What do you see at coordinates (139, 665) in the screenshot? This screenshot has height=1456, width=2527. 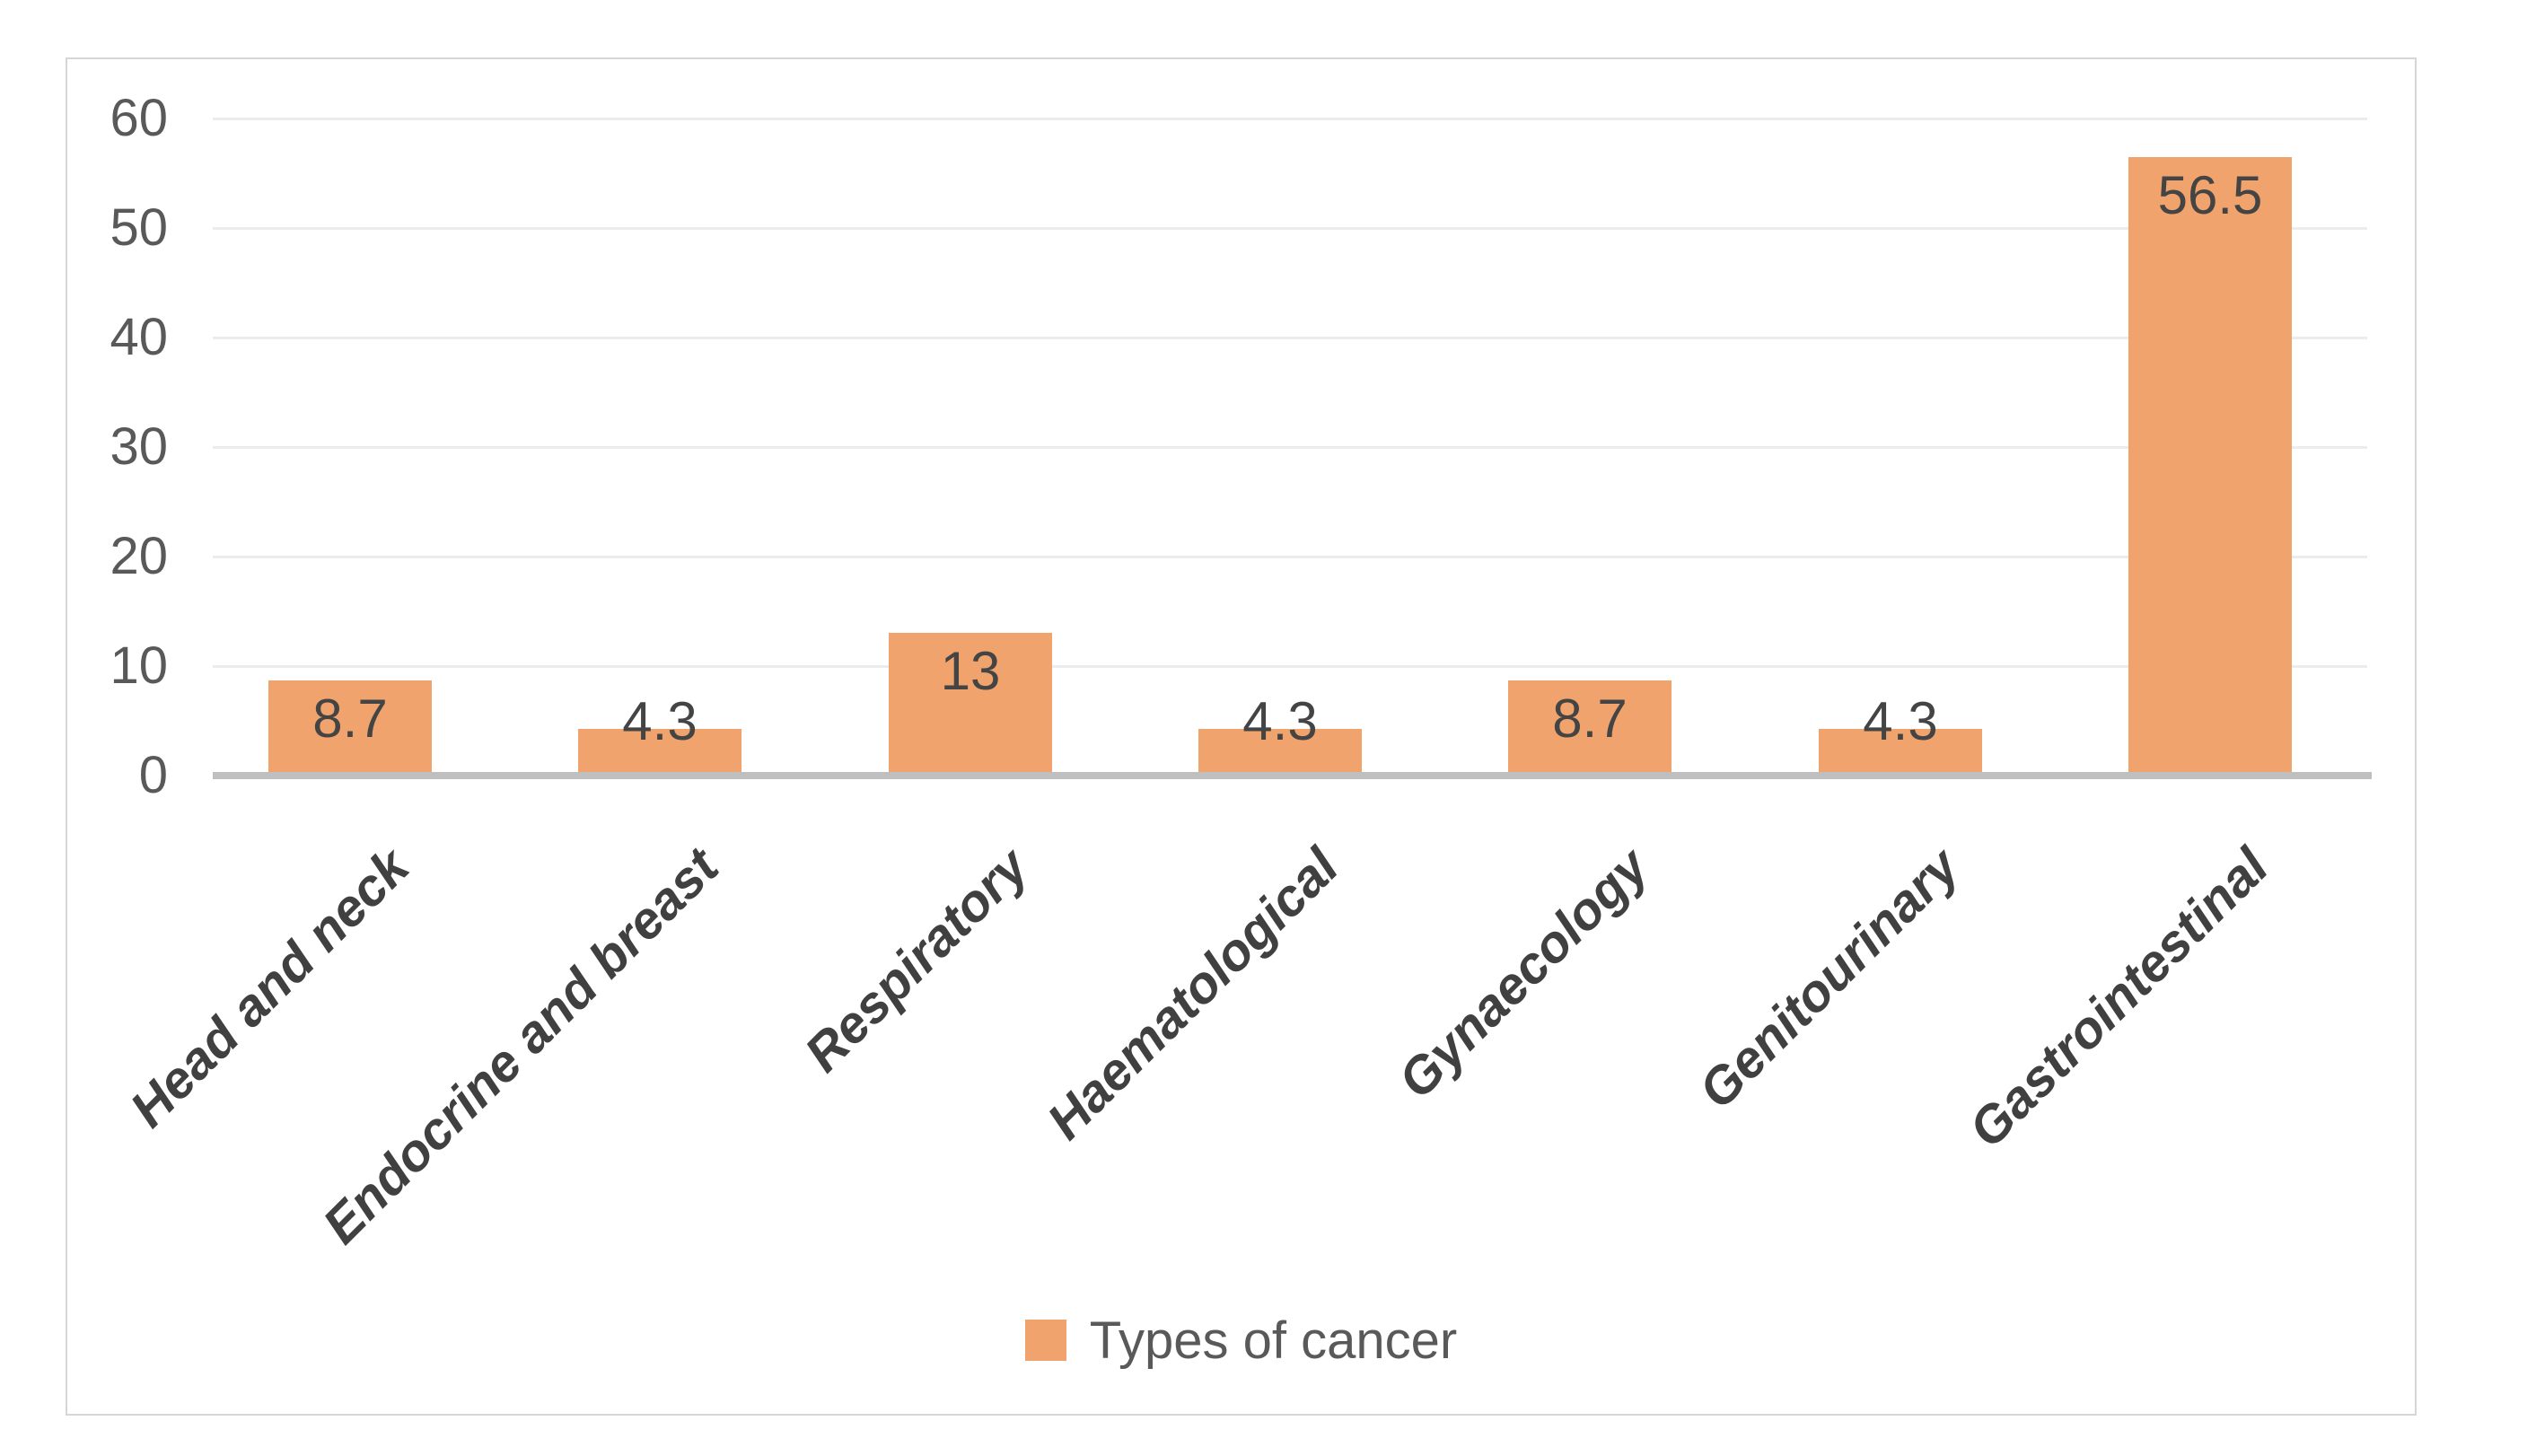 I see `y-tick-label-10: 10` at bounding box center [139, 665].